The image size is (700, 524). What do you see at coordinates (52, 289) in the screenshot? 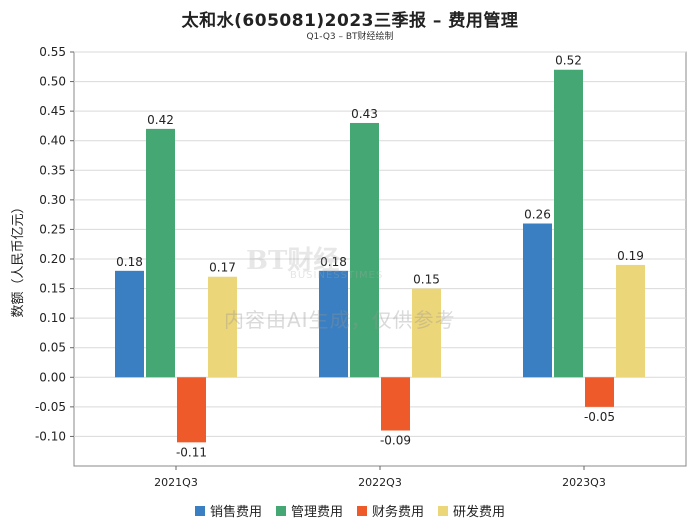
I see `y-tick-label: 0.15` at bounding box center [52, 289].